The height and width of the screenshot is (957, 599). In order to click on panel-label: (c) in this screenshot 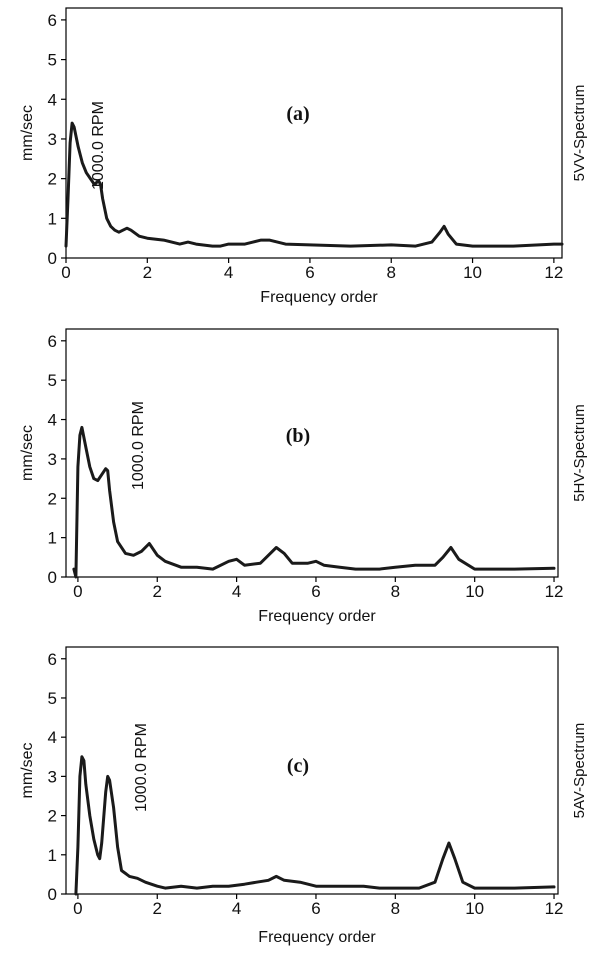, I will do `click(298, 766)`.